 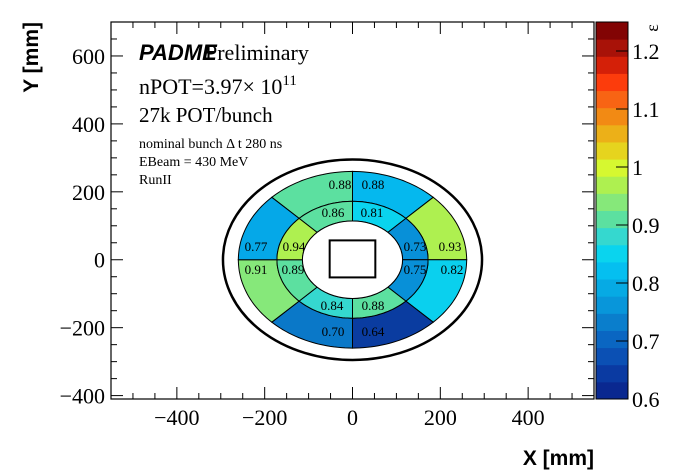 I want to click on cell-value-label: 0.77, so click(x=256, y=246).